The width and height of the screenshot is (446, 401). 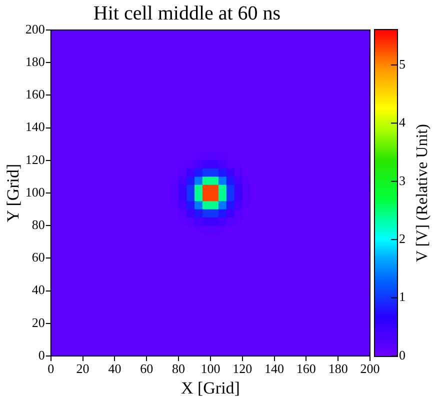 I want to click on x-tick-label: 180, so click(x=338, y=368).